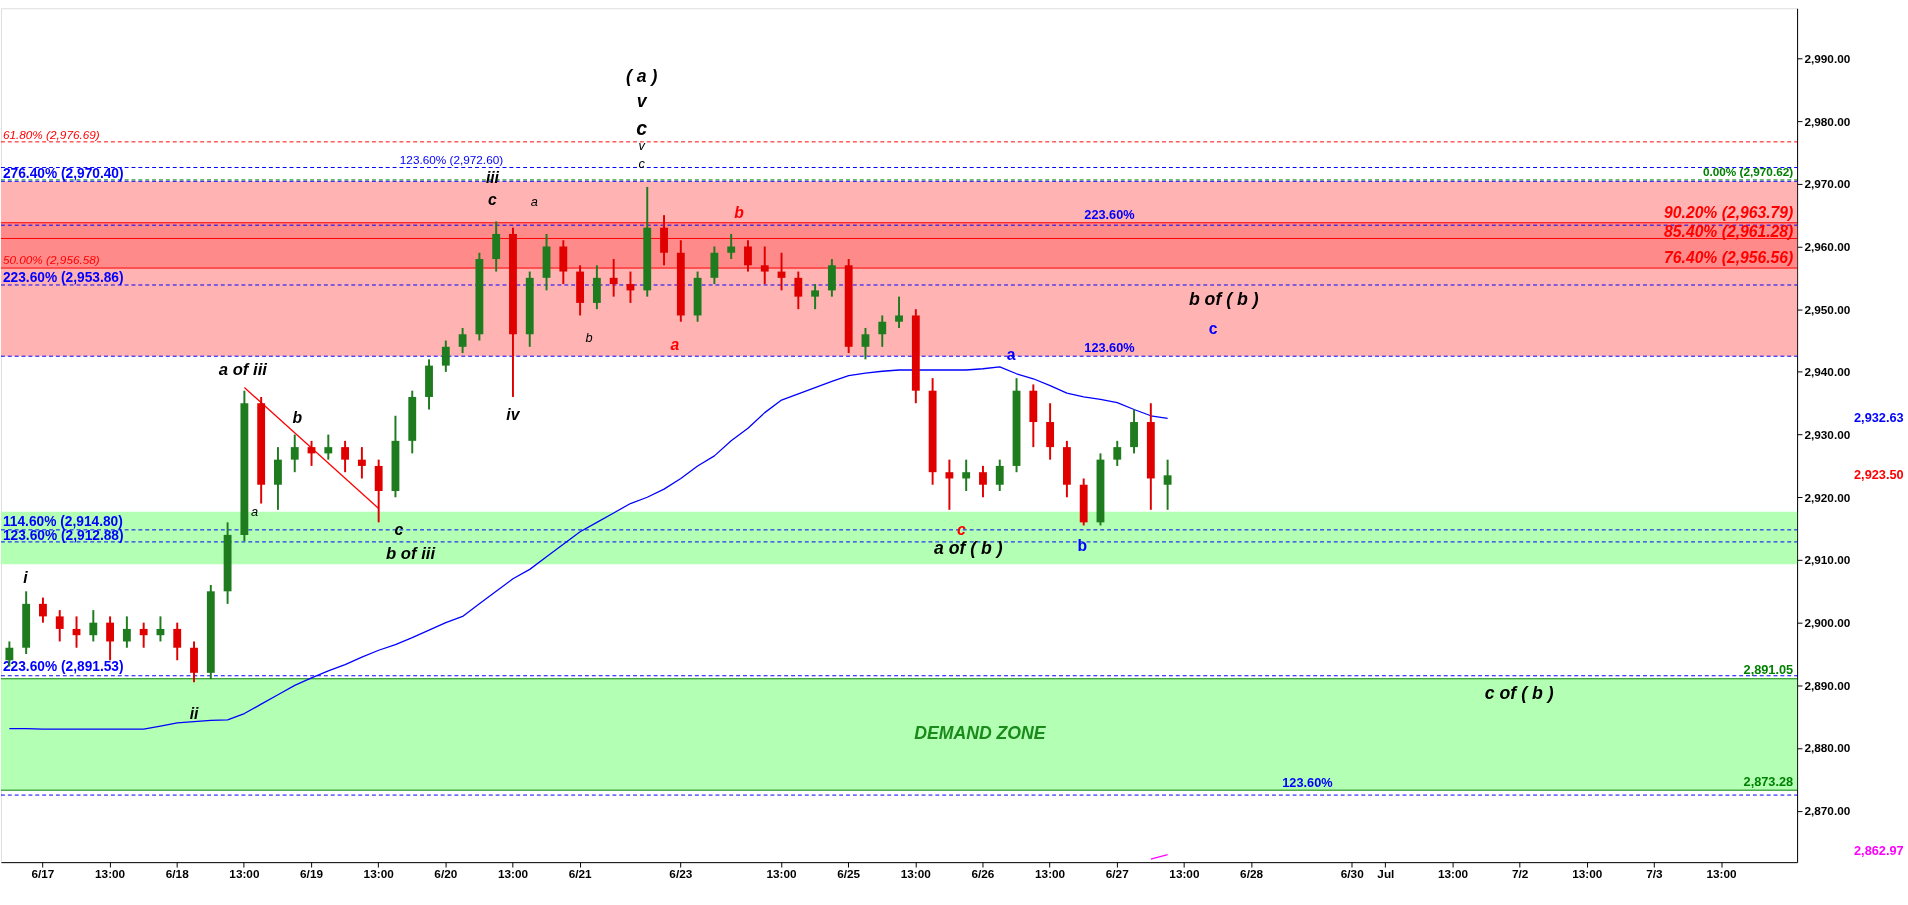 The width and height of the screenshot is (1908, 905). I want to click on y-tick-label: 2,970.00, so click(1827, 184).